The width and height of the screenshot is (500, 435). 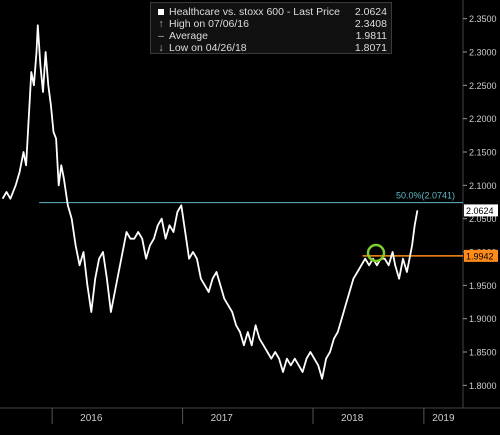 What do you see at coordinates (222, 418) in the screenshot?
I see `x-tick-label: 2017` at bounding box center [222, 418].